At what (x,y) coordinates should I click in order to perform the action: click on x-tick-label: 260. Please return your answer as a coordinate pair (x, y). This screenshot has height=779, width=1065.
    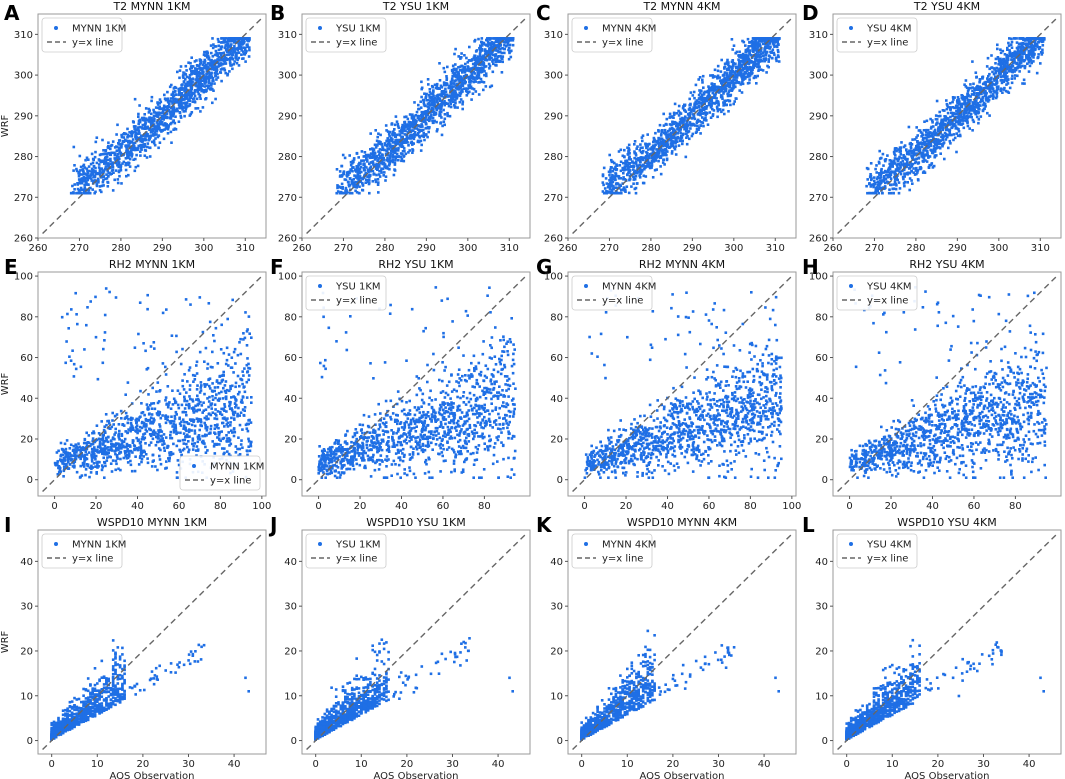
    Looking at the image, I should click on (567, 248).